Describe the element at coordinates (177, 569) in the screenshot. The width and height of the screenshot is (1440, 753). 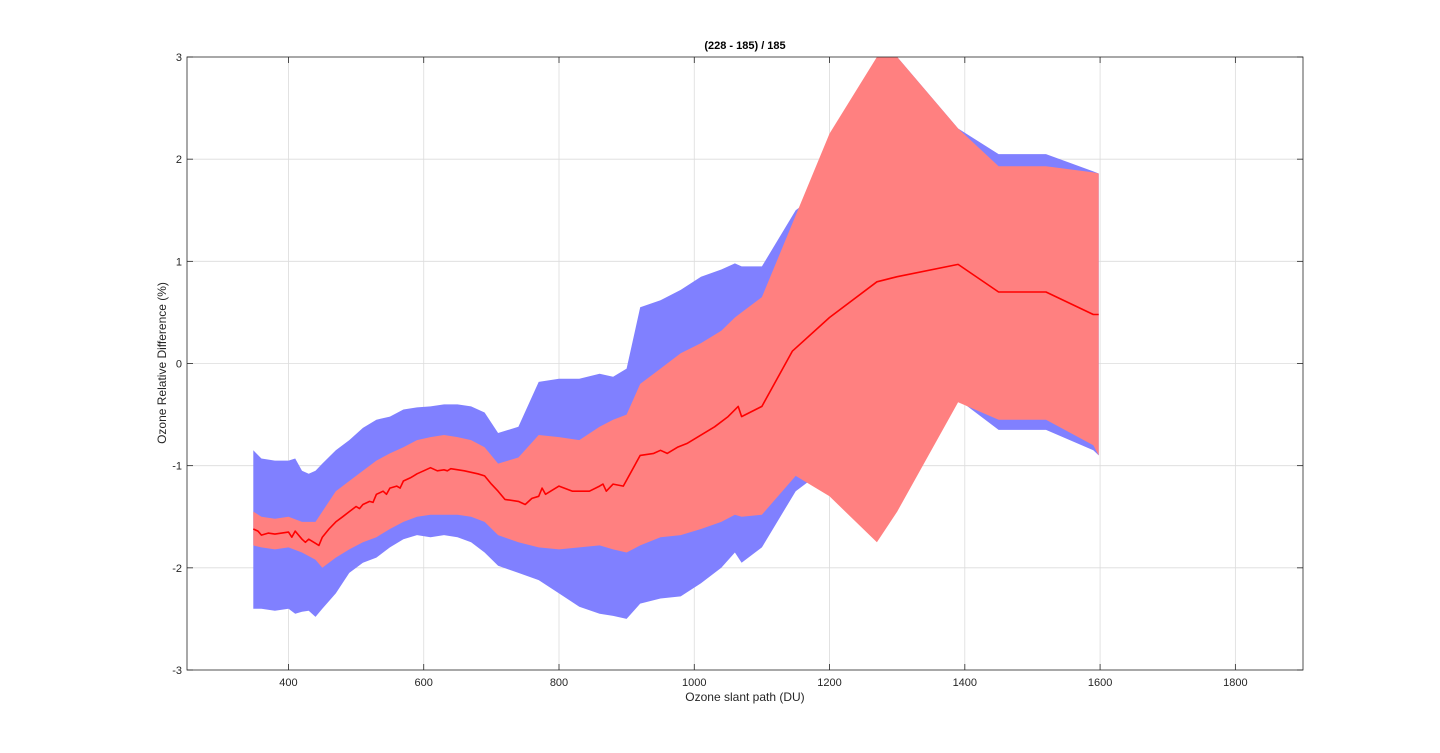
I see `y-tick-label: -2` at that location.